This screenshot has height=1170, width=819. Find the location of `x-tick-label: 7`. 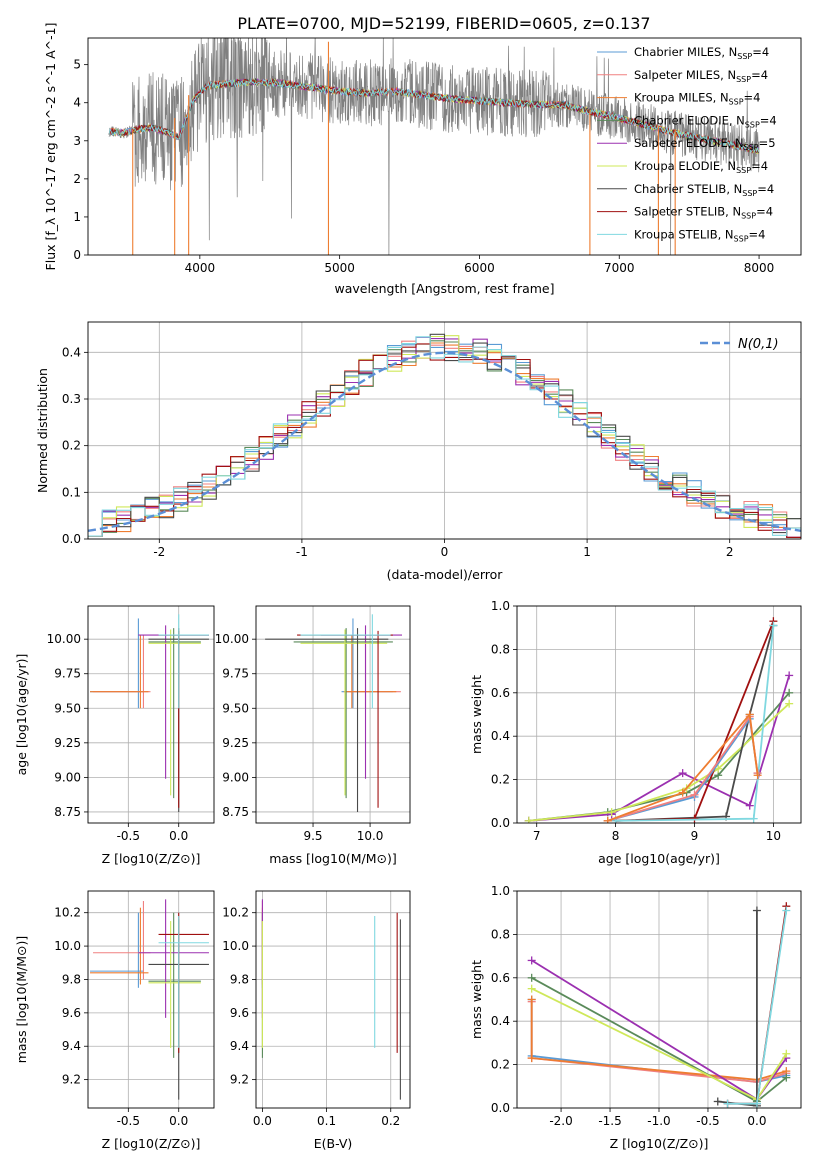

x-tick-label: 7 is located at coordinates (537, 836).